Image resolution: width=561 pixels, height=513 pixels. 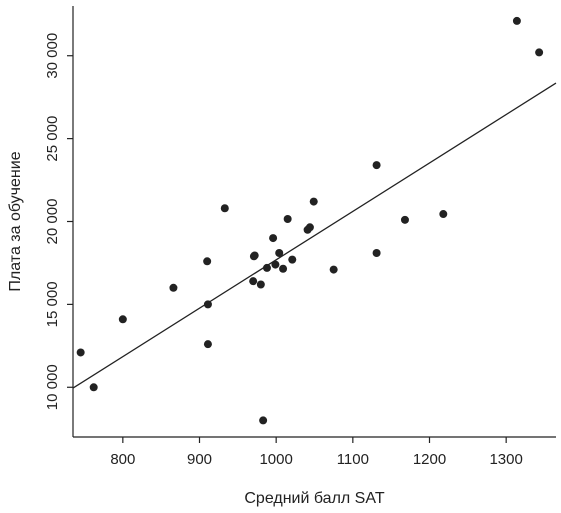 What do you see at coordinates (429, 459) in the screenshot?
I see `x-tick-label: 1200` at bounding box center [429, 459].